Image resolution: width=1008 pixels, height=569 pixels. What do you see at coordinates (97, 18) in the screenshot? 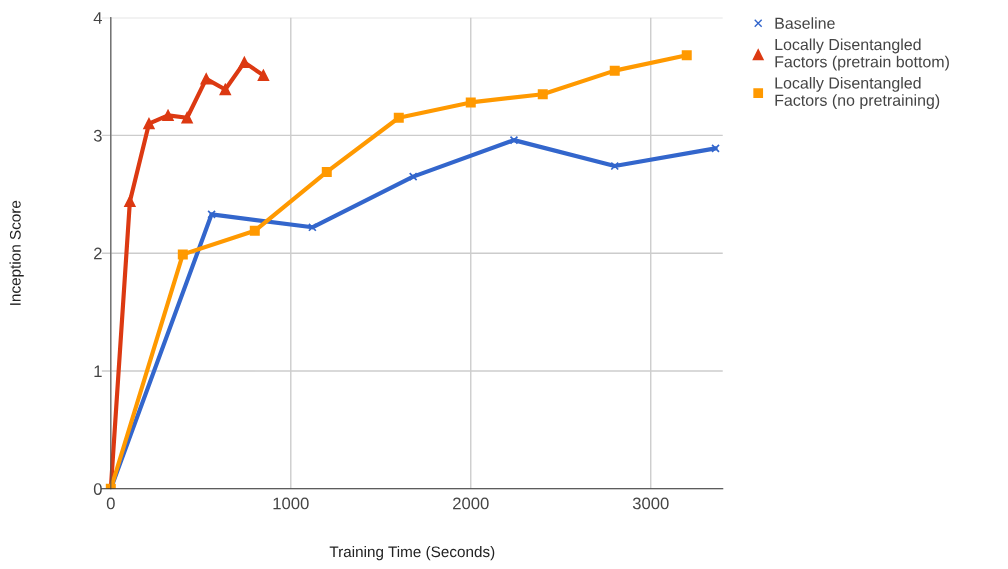
I see `y-tick-label: 4` at bounding box center [97, 18].